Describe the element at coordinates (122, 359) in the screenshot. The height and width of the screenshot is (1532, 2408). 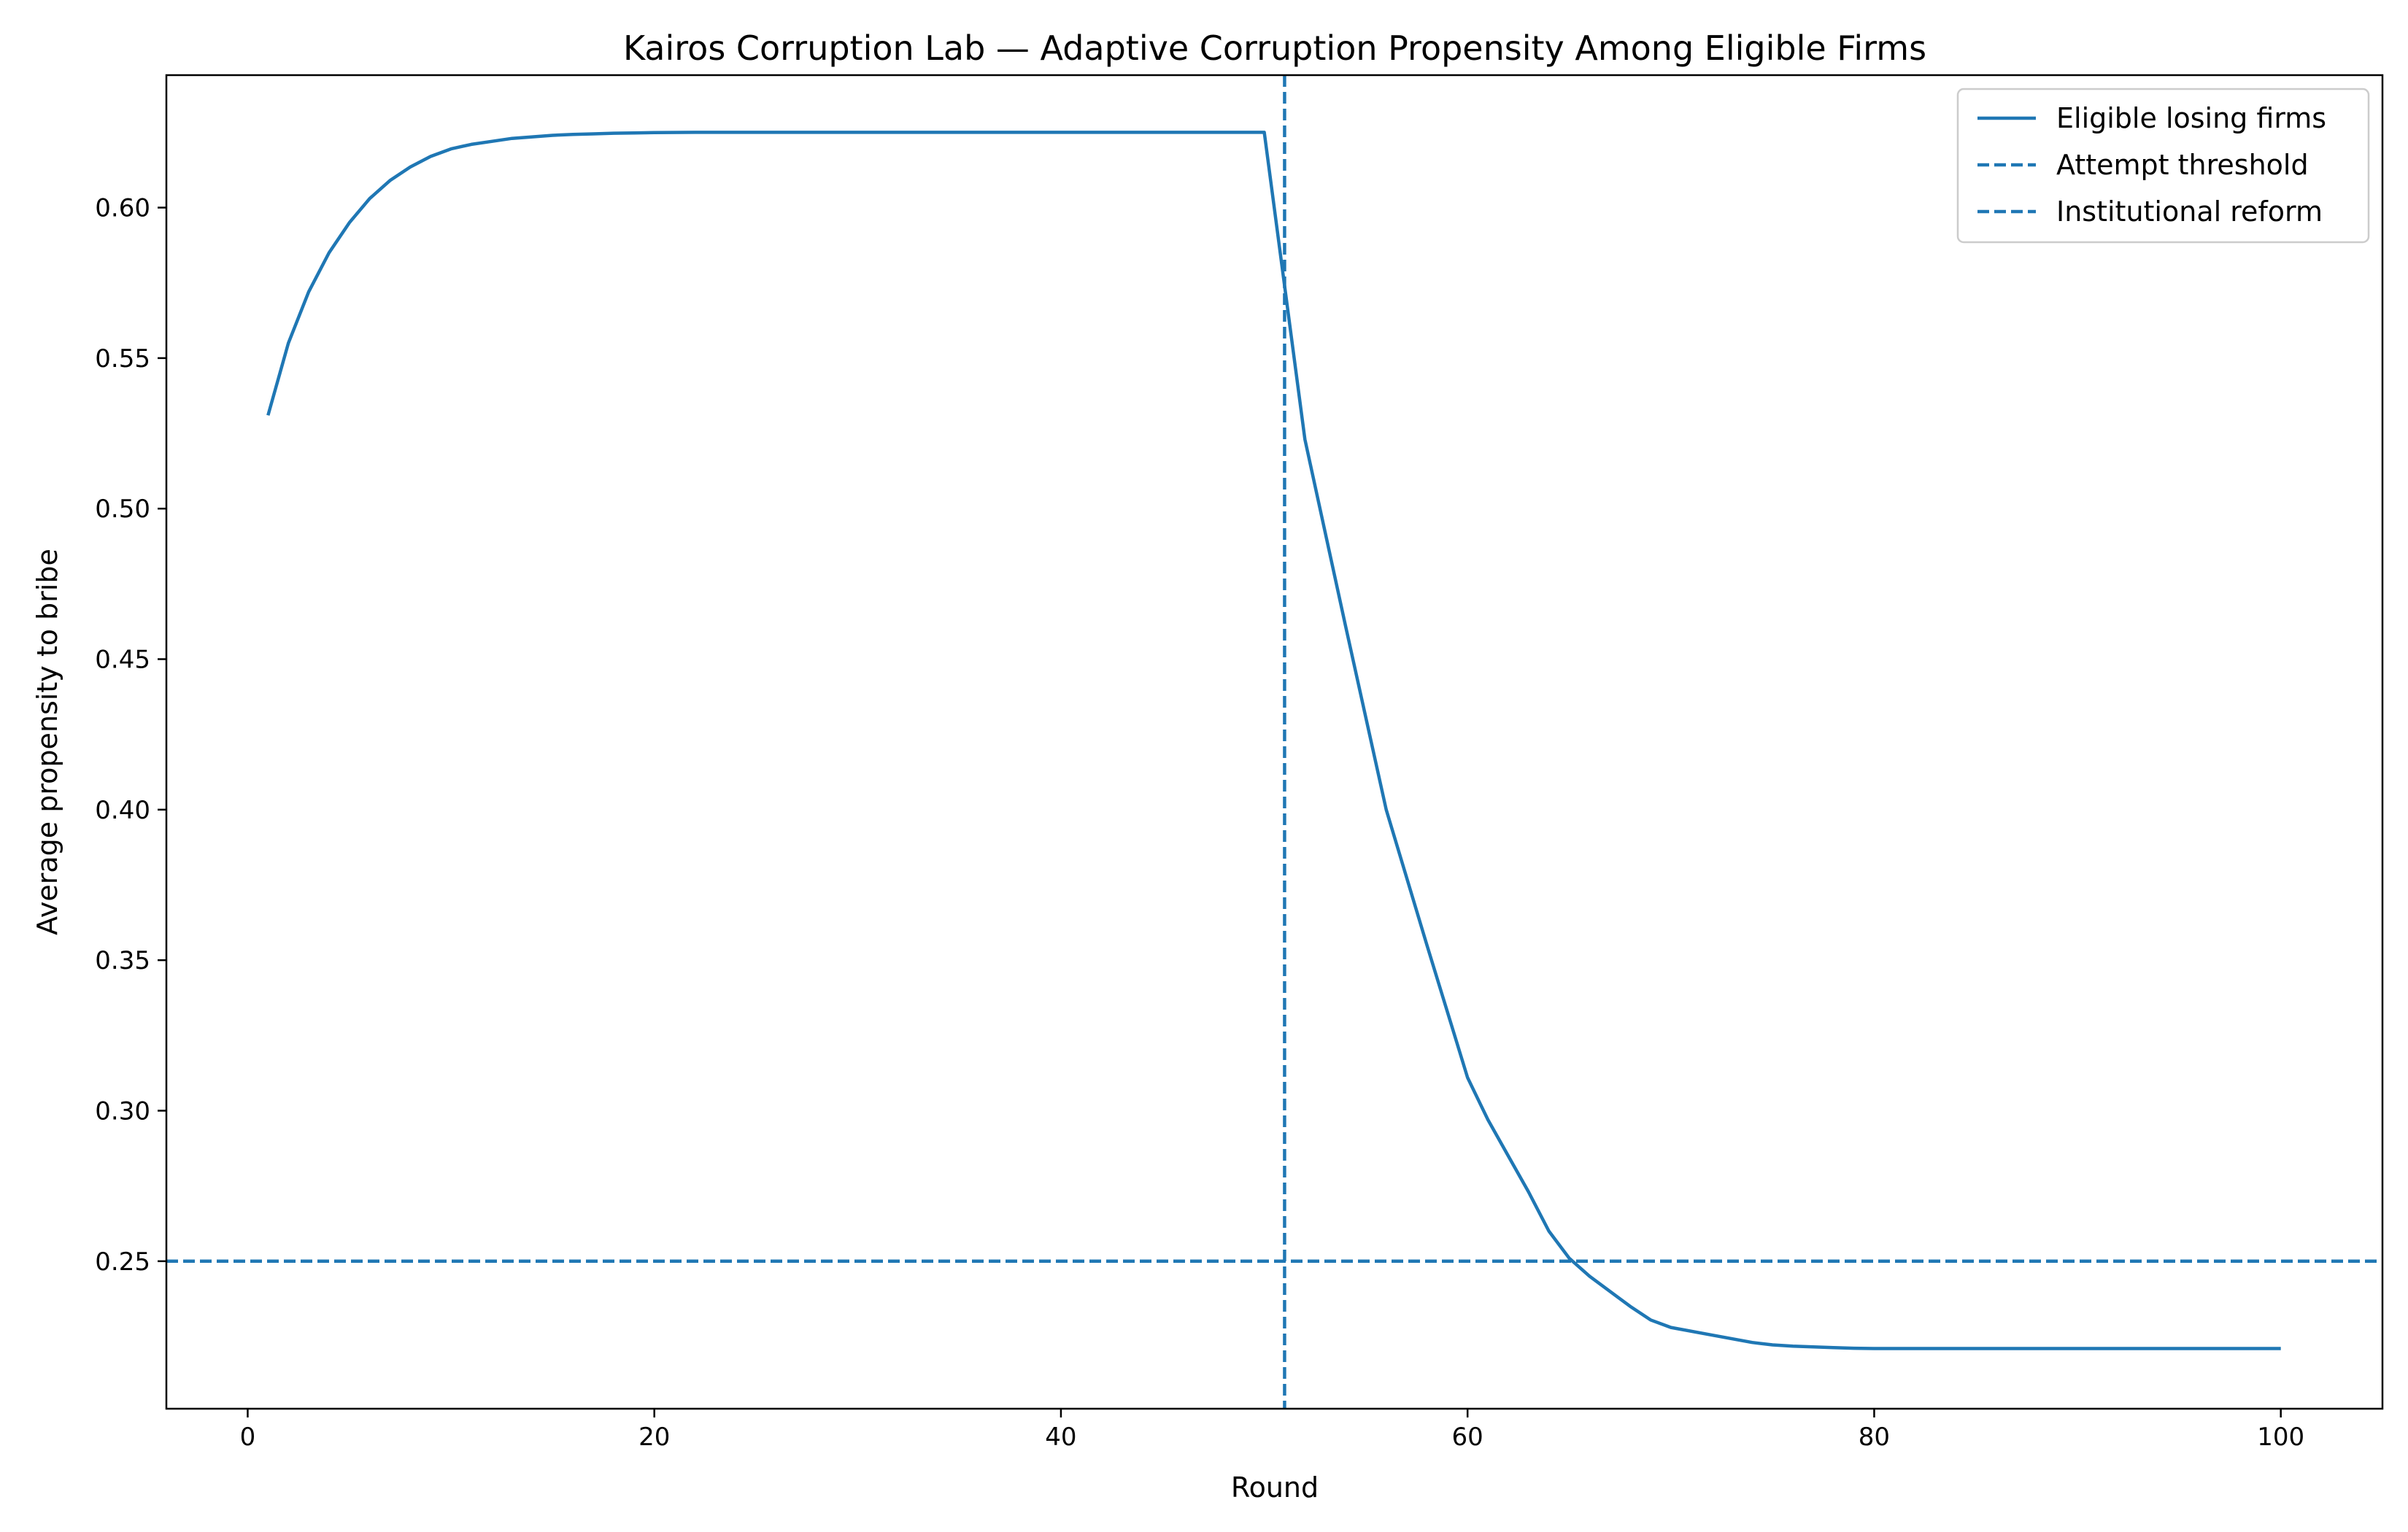
I see `y-tick-label: 0.55` at that location.